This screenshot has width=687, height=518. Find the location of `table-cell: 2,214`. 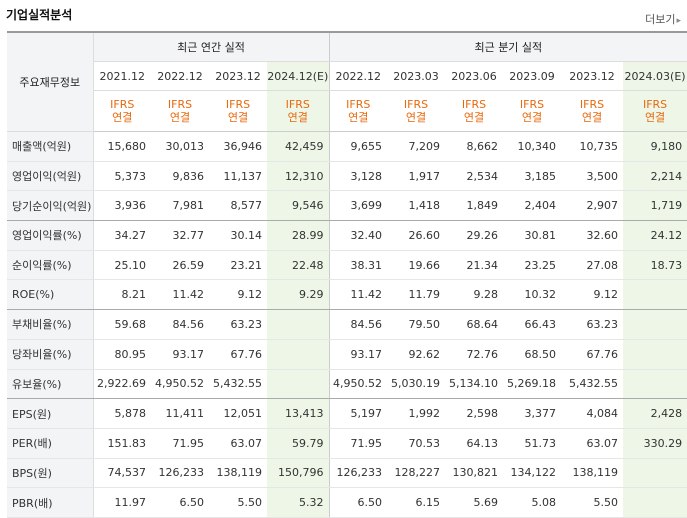

table-cell: 2,214 is located at coordinates (655, 176).